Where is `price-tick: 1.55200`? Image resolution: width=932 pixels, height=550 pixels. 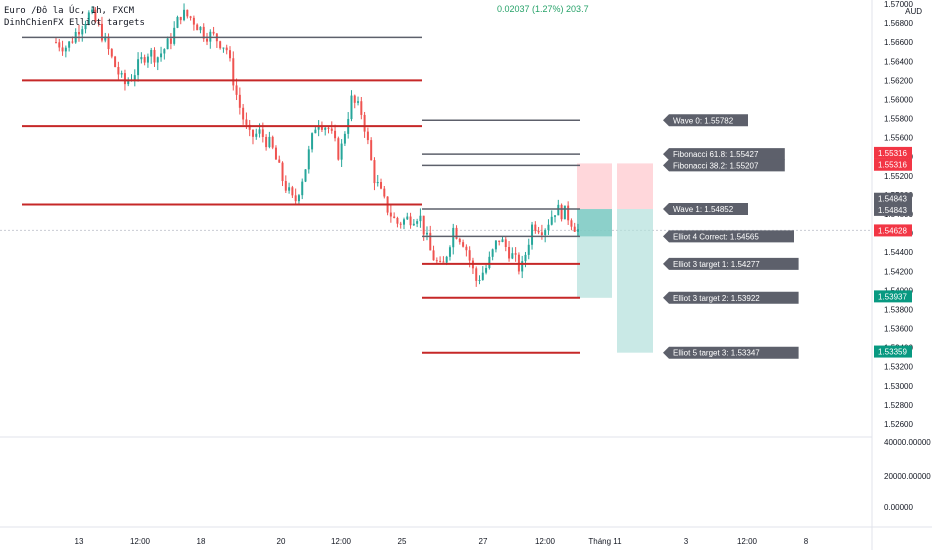 price-tick: 1.55200 is located at coordinates (898, 176).